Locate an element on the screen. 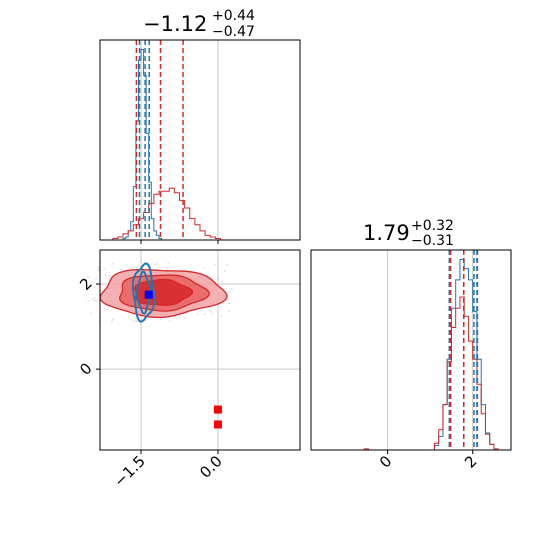 This screenshot has height=550, width=550. title-param-1-upper: +0.44 is located at coordinates (233, 16).